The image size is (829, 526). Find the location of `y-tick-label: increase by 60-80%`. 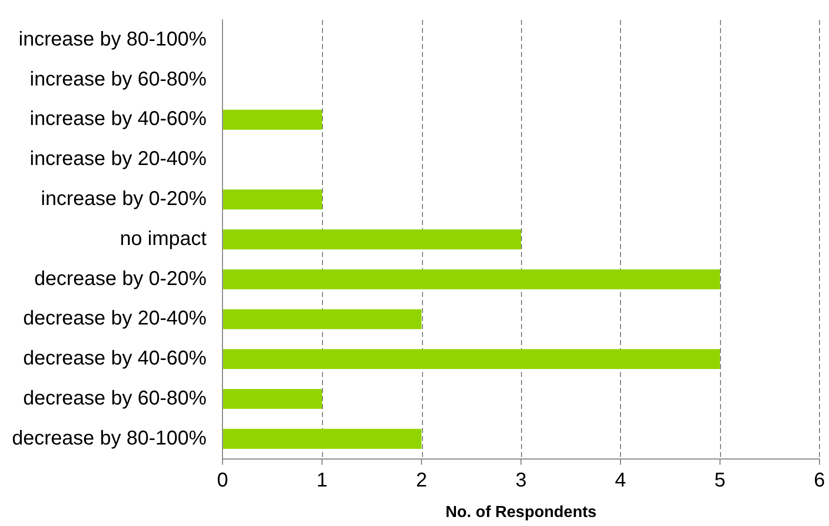

y-tick-label: increase by 60-80% is located at coordinates (118, 79).